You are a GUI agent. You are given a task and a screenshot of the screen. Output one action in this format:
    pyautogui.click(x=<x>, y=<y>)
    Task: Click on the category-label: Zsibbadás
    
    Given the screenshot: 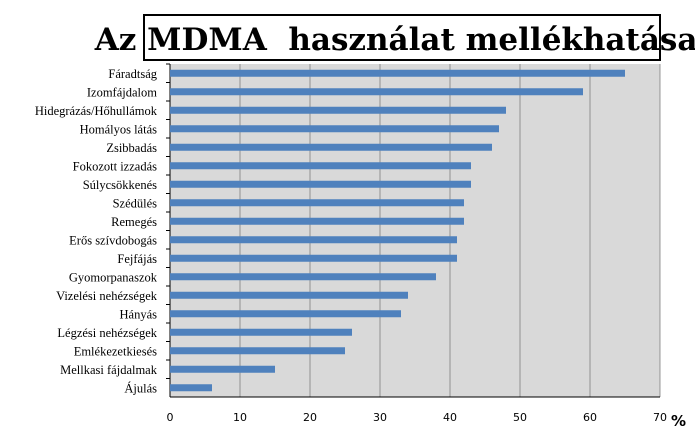 What is the action you would take?
    pyautogui.click(x=131, y=148)
    